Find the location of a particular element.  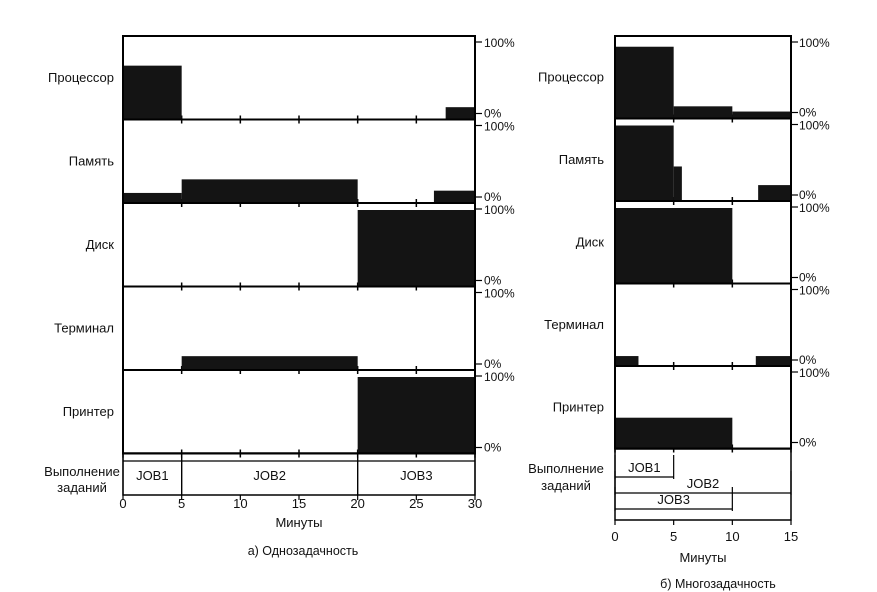

panel-b-x-tick-label: 5 is located at coordinates (673, 536).